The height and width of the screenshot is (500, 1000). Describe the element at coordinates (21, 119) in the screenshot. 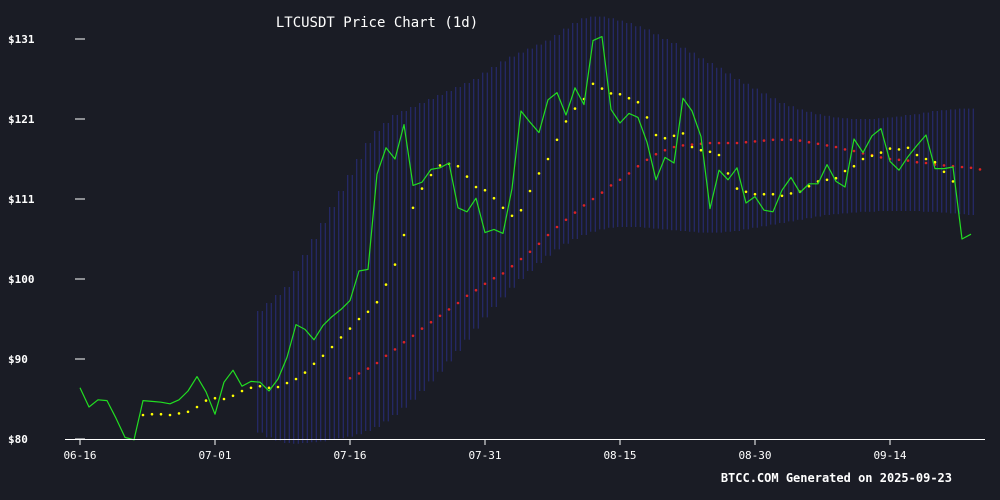

I see `y-tick-label: $121` at that location.